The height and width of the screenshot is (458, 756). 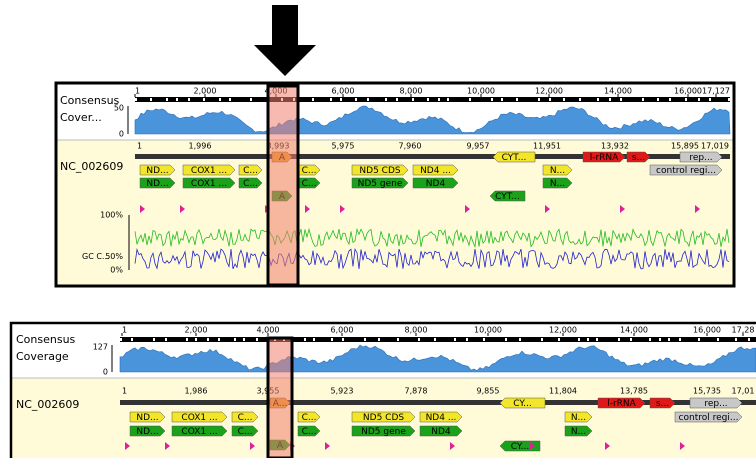 I want to click on gc-tick: 50%, so click(x=114, y=256).